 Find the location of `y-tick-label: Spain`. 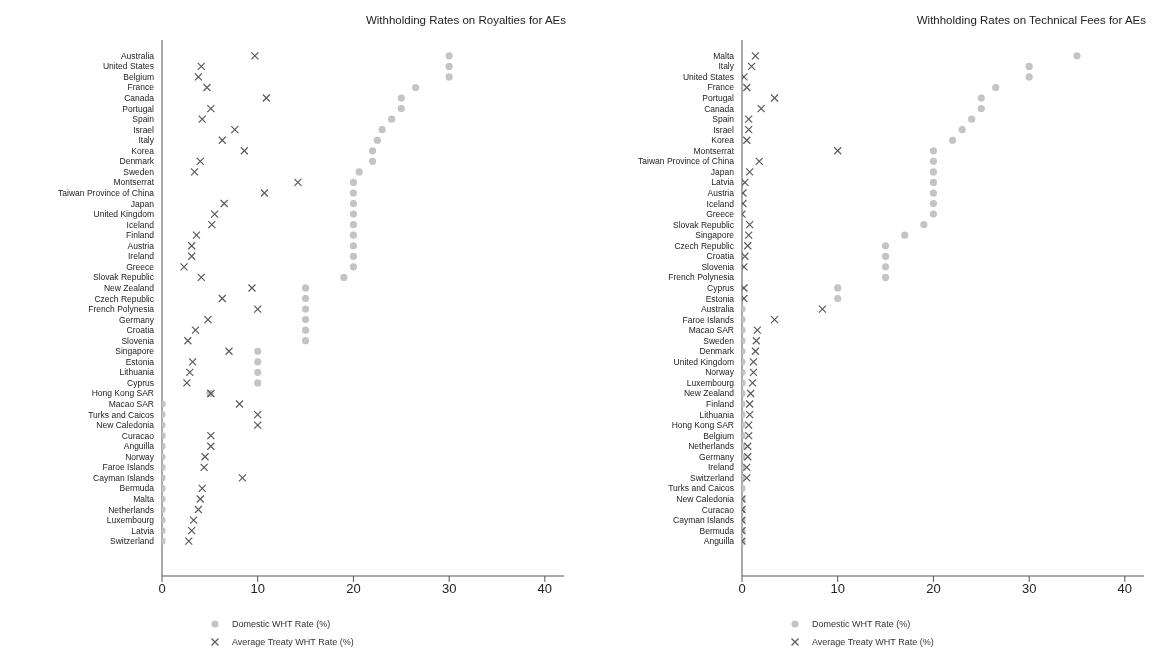

y-tick-label: Spain is located at coordinates (723, 119).